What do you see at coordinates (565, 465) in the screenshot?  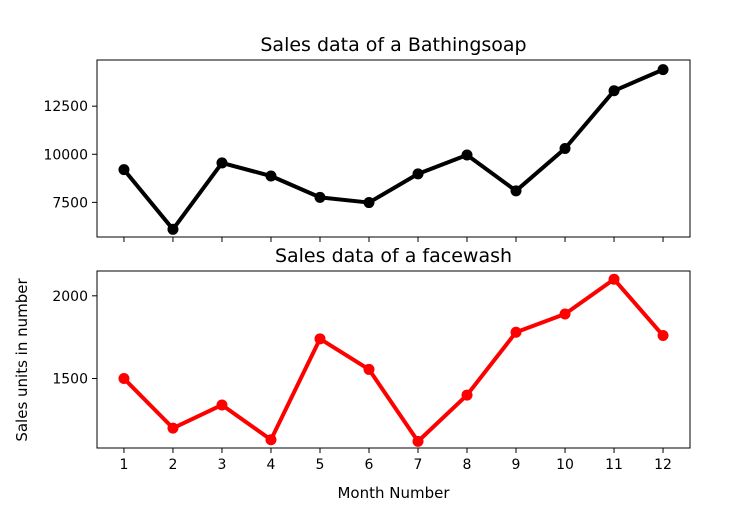 I see `facewash-x-tick-label: 10` at bounding box center [565, 465].